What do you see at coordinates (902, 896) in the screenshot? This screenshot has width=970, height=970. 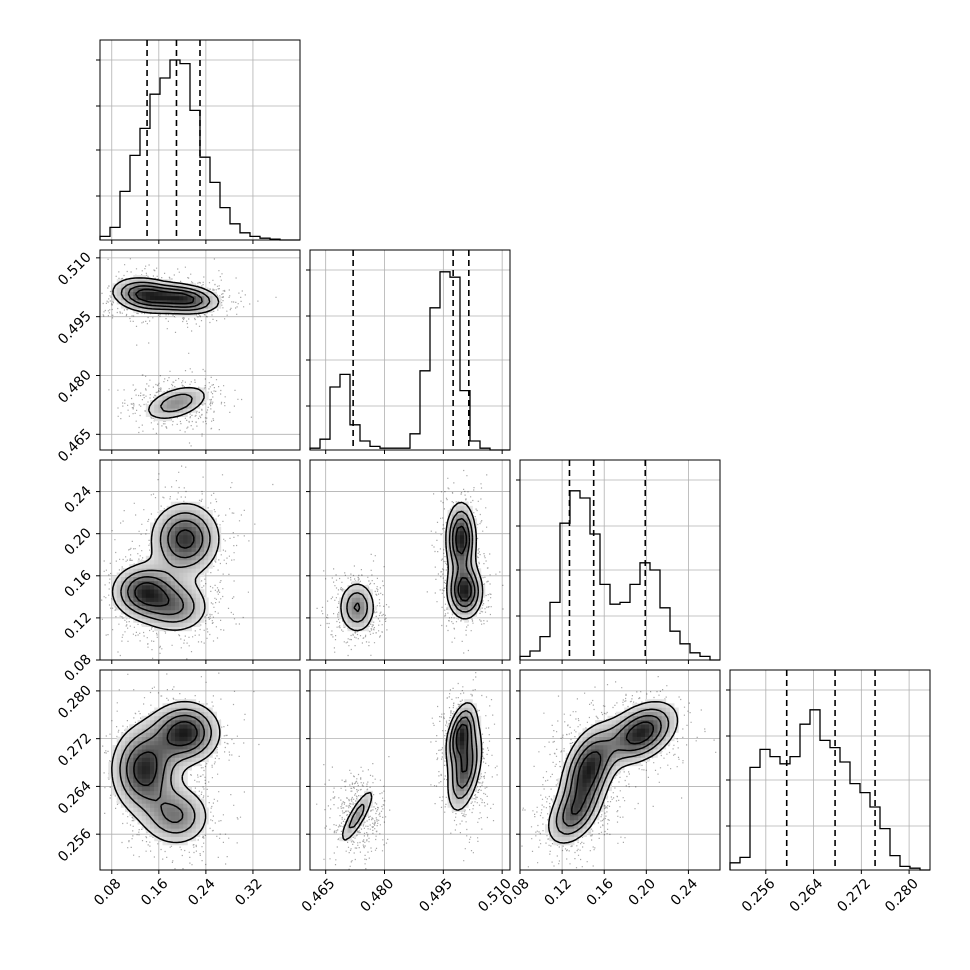 I see `x-tick-label: 0.280` at bounding box center [902, 896].